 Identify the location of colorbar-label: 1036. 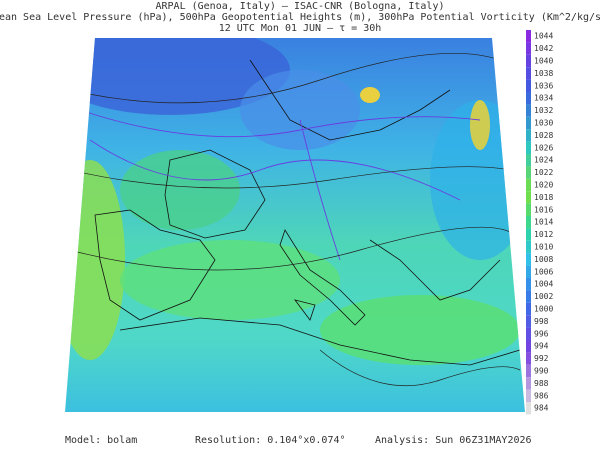
(543, 85).